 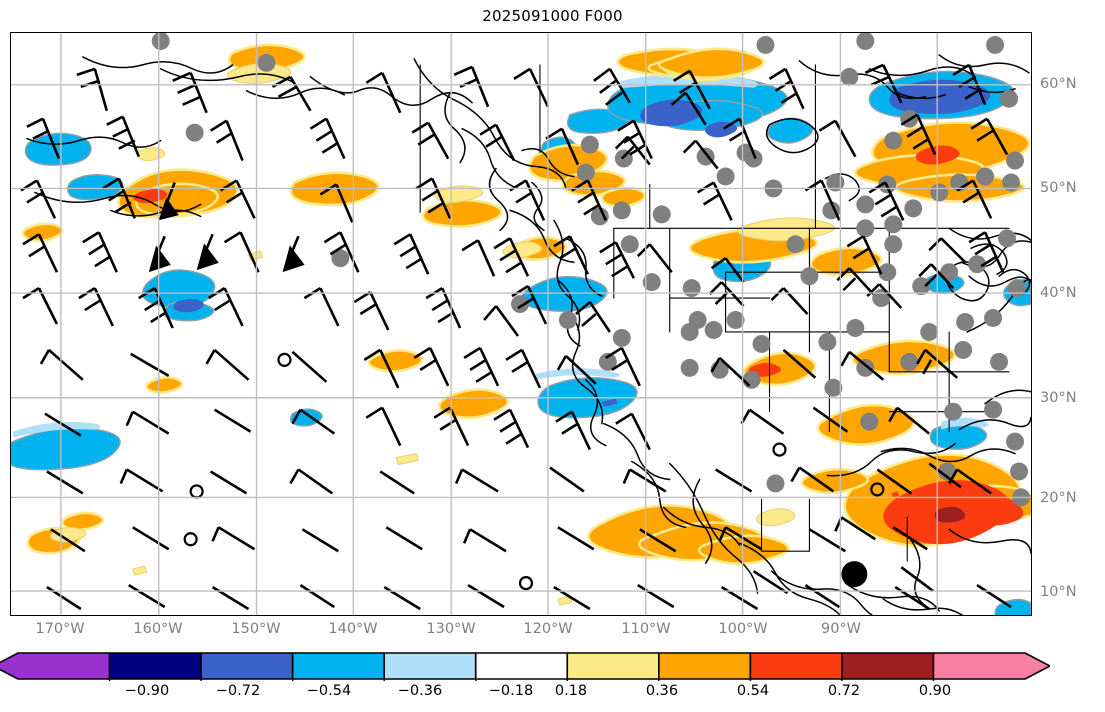 I want to click on cbar-tick-label-3: −0.36, so click(x=420, y=691).